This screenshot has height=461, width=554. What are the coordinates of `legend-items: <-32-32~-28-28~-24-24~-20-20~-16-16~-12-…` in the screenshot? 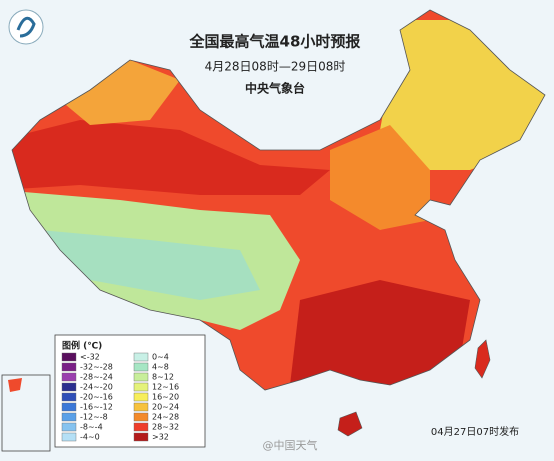 It's located at (120, 397).